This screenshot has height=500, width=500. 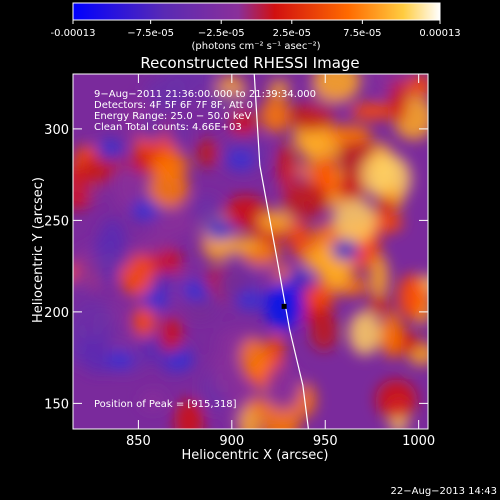 I want to click on annotation-energy: Energy Range: 25.0 − 50.0 keV, so click(x=172, y=116).